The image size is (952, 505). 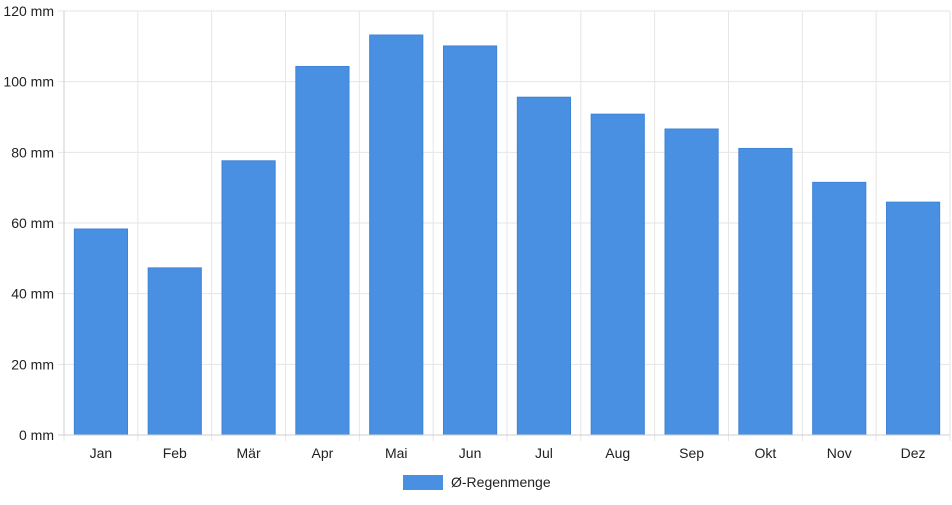 What do you see at coordinates (470, 453) in the screenshot?
I see `x-tick-label: Jun` at bounding box center [470, 453].